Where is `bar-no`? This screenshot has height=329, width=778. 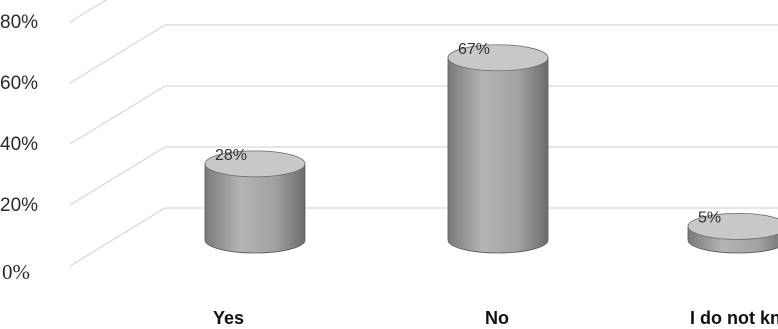 bar-no is located at coordinates (498, 149).